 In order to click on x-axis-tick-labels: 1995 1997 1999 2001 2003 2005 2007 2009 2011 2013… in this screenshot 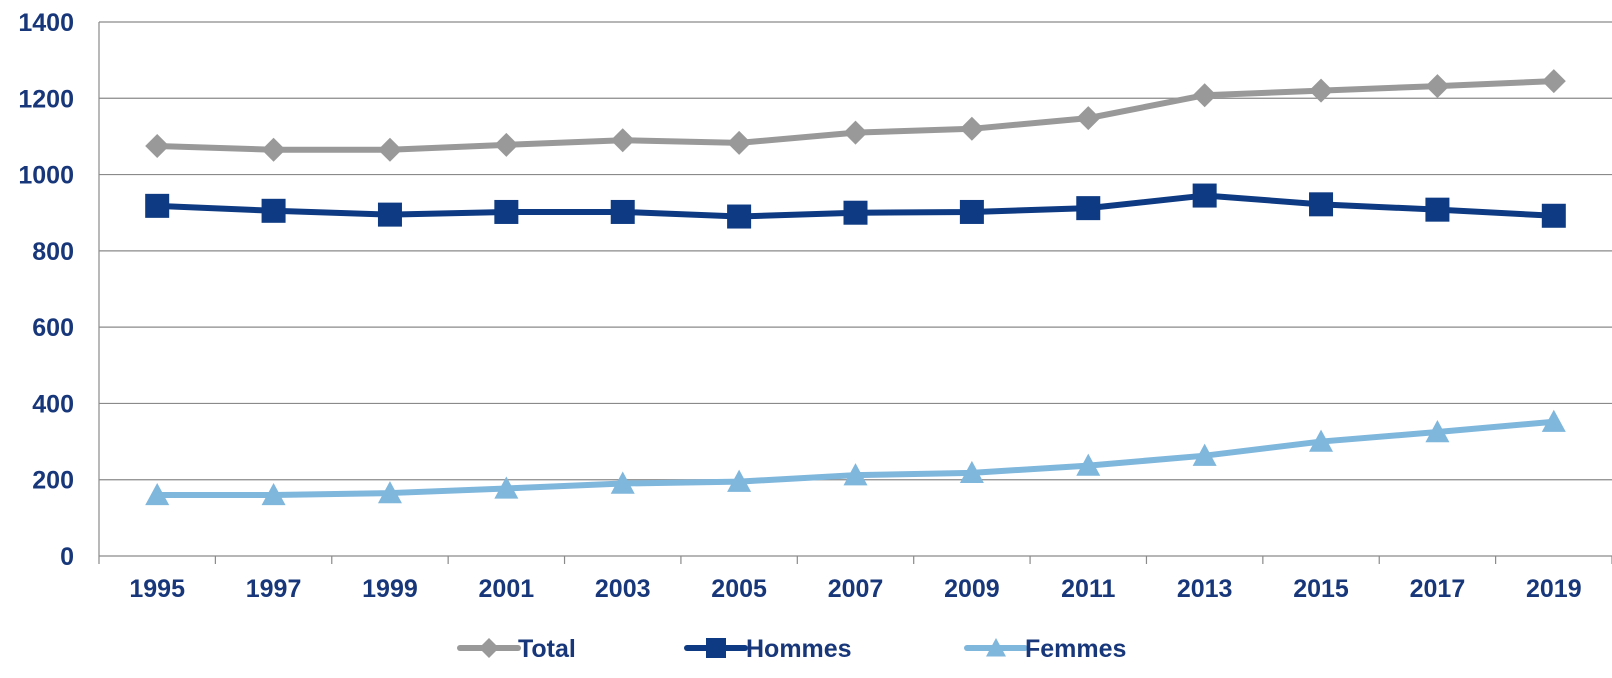, I will do `click(855, 589)`.